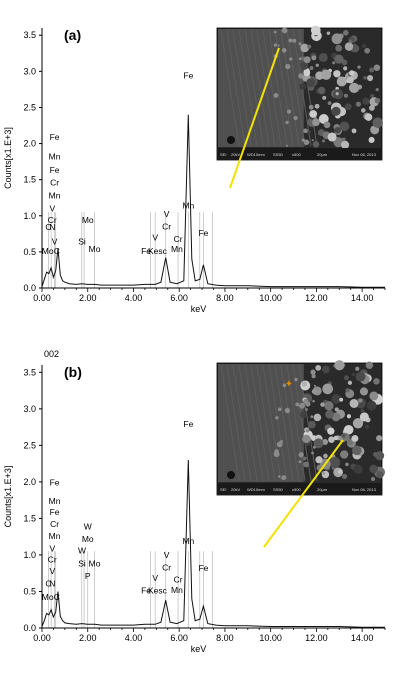 The image size is (402, 674). Describe the element at coordinates (82, 242) in the screenshot. I see `element-marker-label: Si` at that location.